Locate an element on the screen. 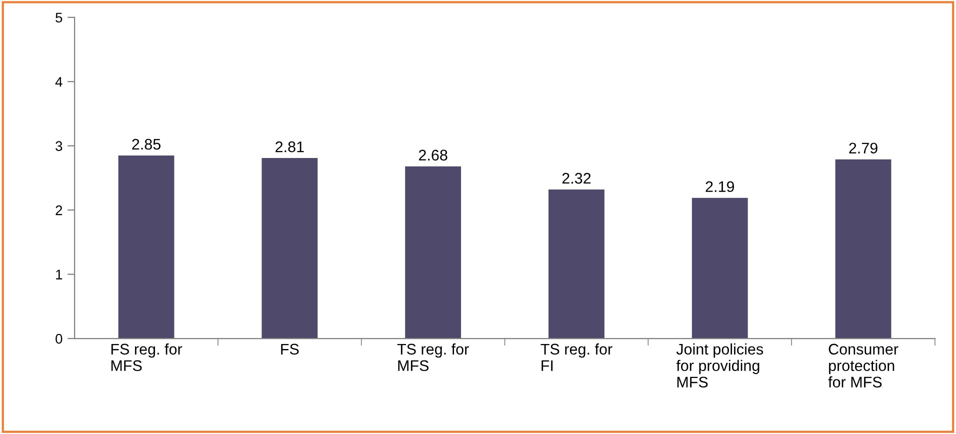 This screenshot has height=434, width=956. x-tick-label: TS reg. for MFS is located at coordinates (433, 357).